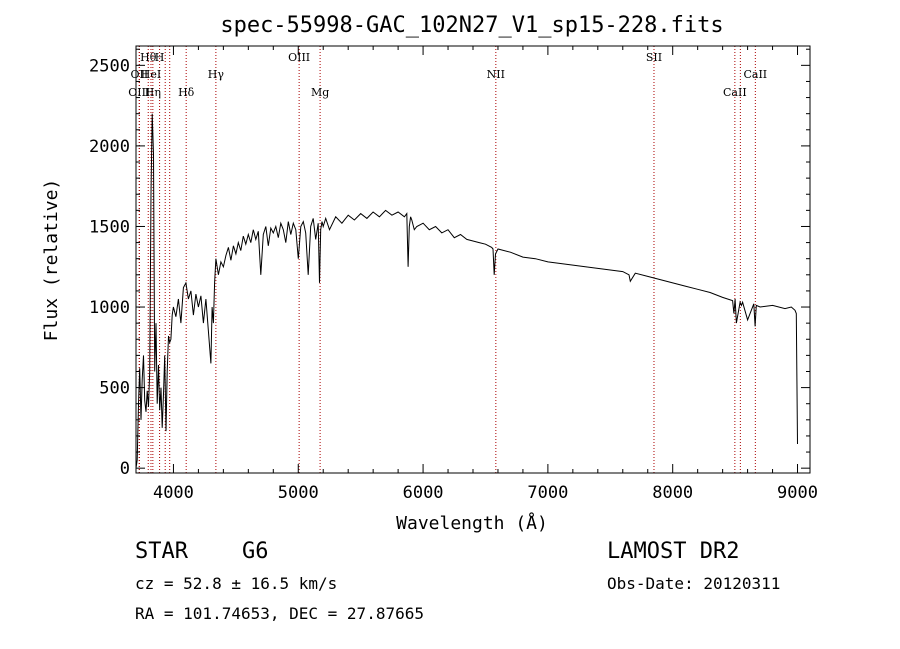  What do you see at coordinates (173, 493) in the screenshot?
I see `x-tick-label: 4000` at bounding box center [173, 493].